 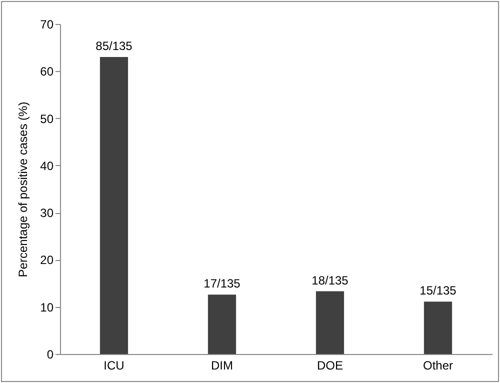 What do you see at coordinates (47, 260) in the screenshot?
I see `y-tick-label: 20` at bounding box center [47, 260].